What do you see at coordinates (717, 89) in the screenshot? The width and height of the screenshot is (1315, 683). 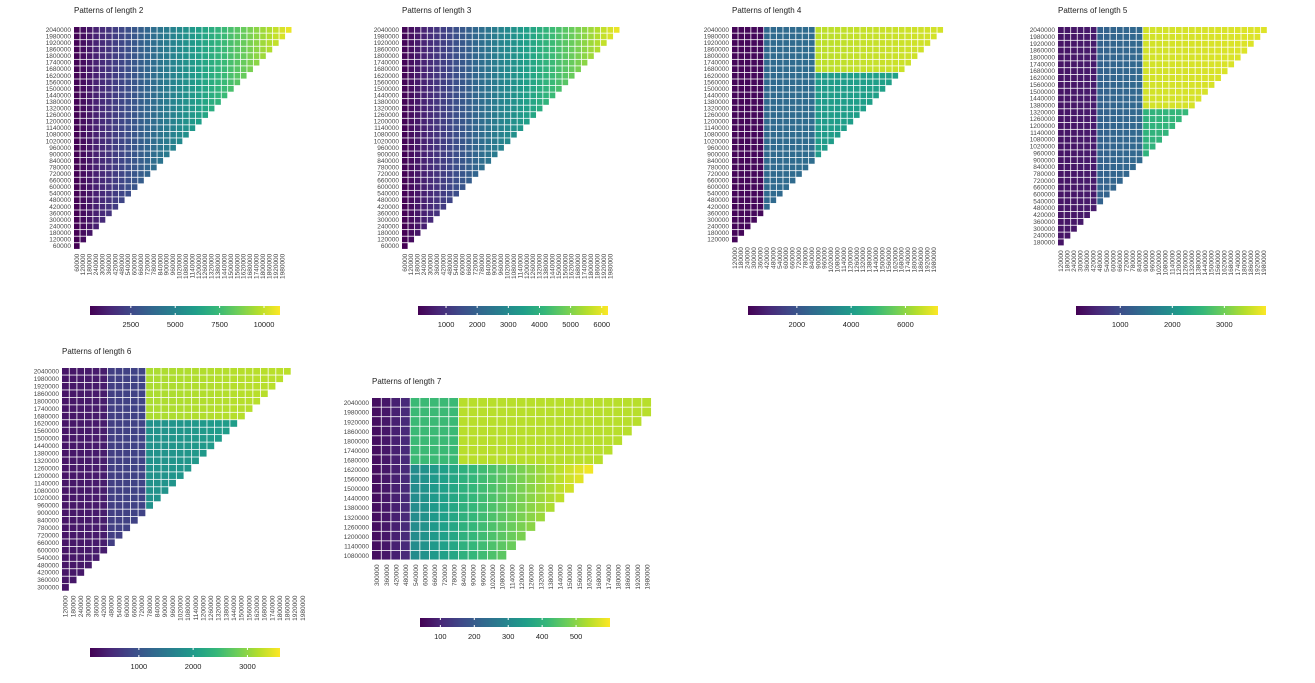 I see `y-tick-label: 1500000` at bounding box center [717, 89].